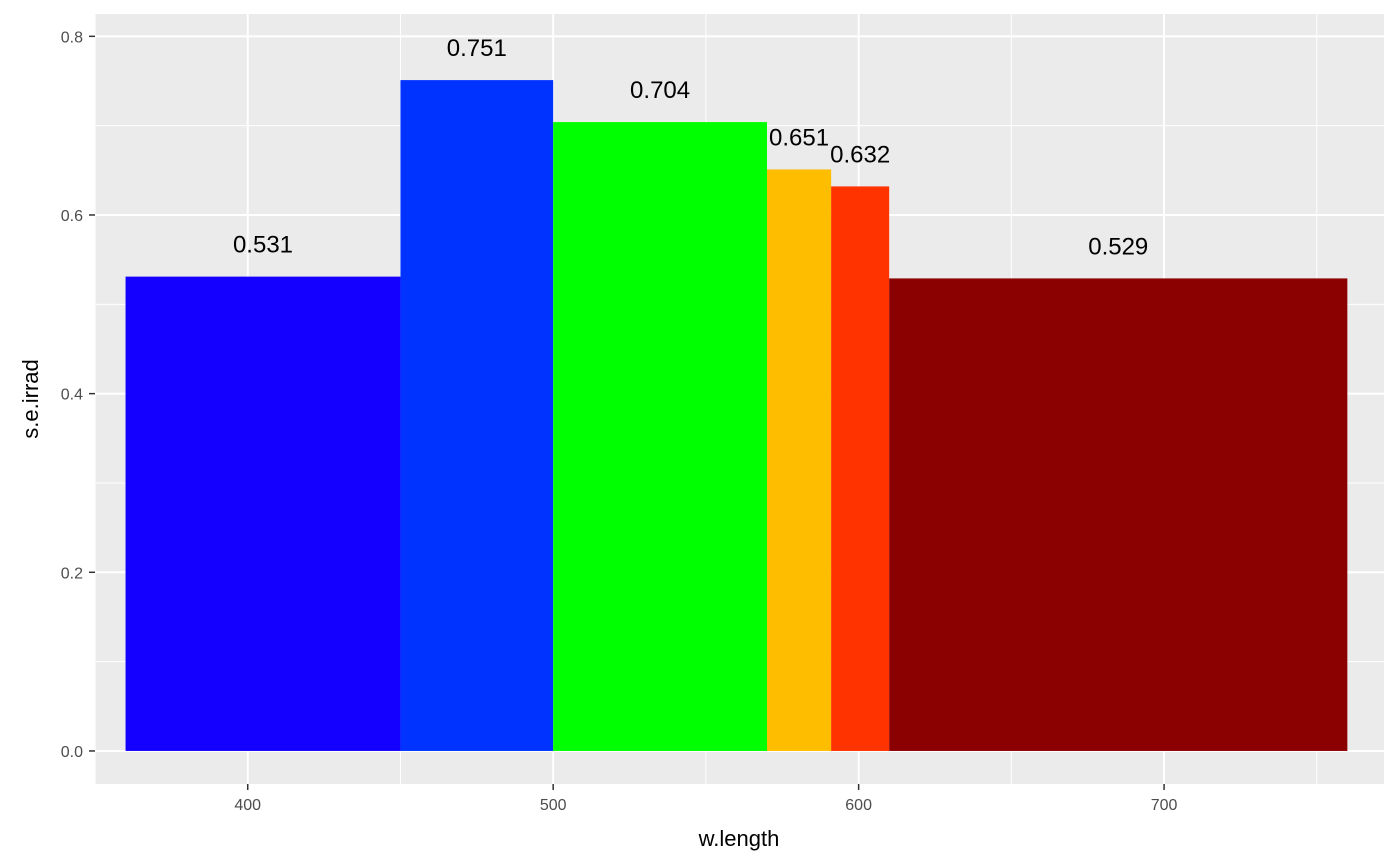  What do you see at coordinates (860, 154) in the screenshot?
I see `bar-value-label: 0.632` at bounding box center [860, 154].